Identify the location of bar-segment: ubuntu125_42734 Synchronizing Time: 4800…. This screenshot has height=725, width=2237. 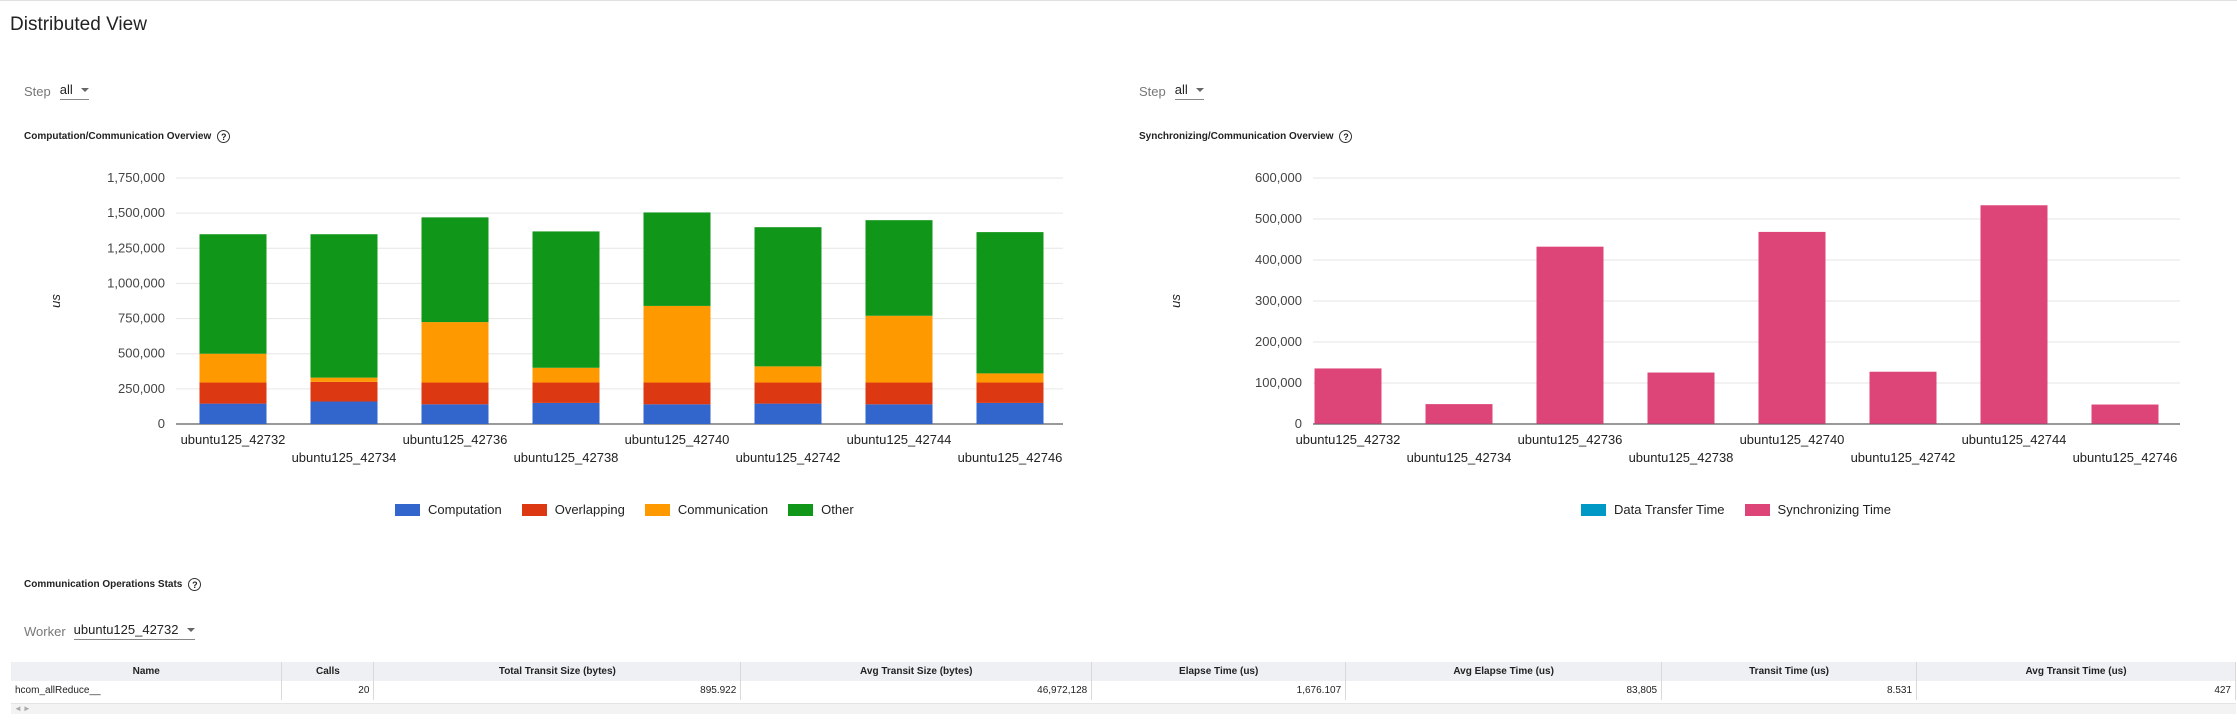
(1459, 414).